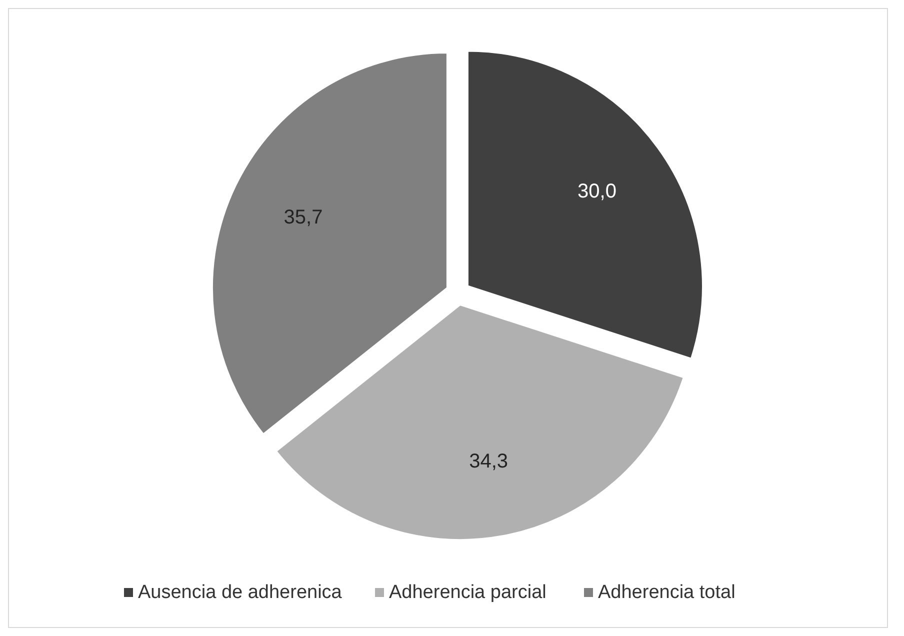 Image resolution: width=904 pixels, height=636 pixels. What do you see at coordinates (667, 593) in the screenshot?
I see `legend-label: Adherencia total` at bounding box center [667, 593].